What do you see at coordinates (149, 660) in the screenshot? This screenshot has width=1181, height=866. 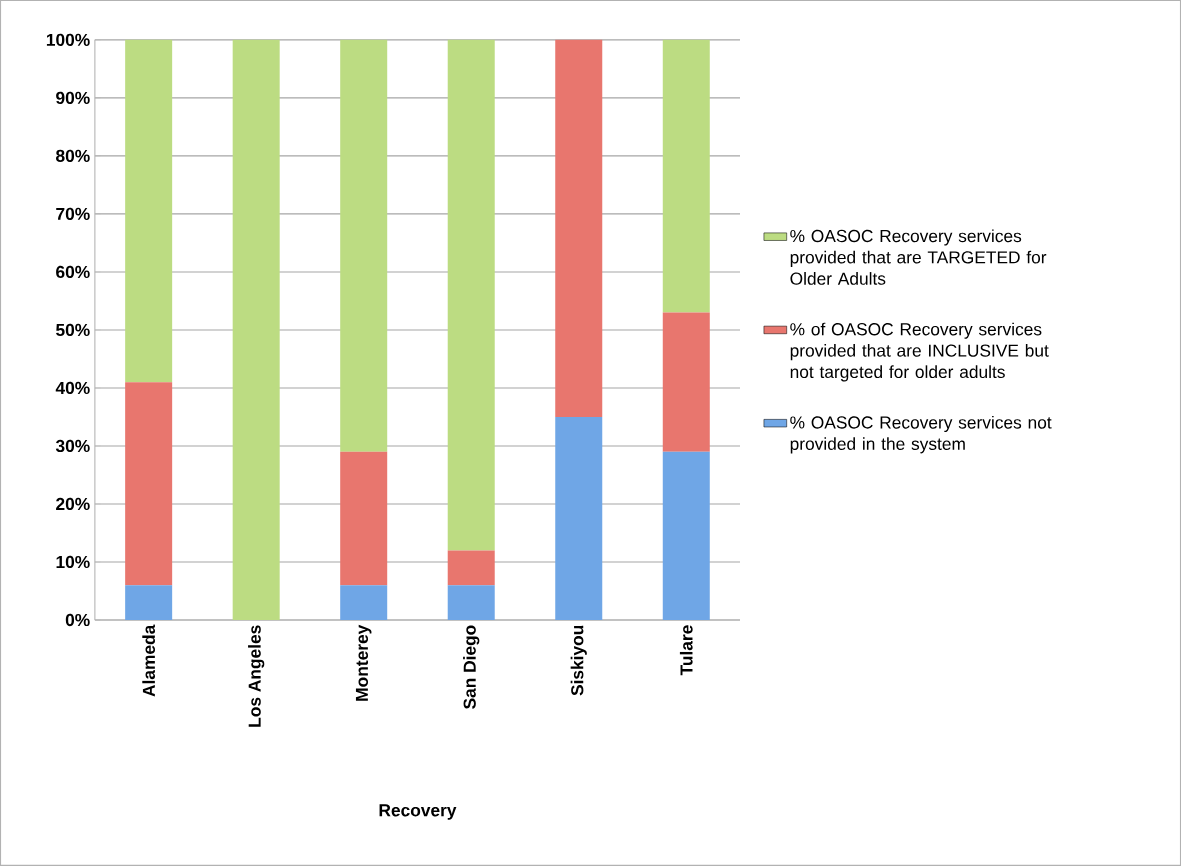 I see `x-tick-label: Alameda` at bounding box center [149, 660].